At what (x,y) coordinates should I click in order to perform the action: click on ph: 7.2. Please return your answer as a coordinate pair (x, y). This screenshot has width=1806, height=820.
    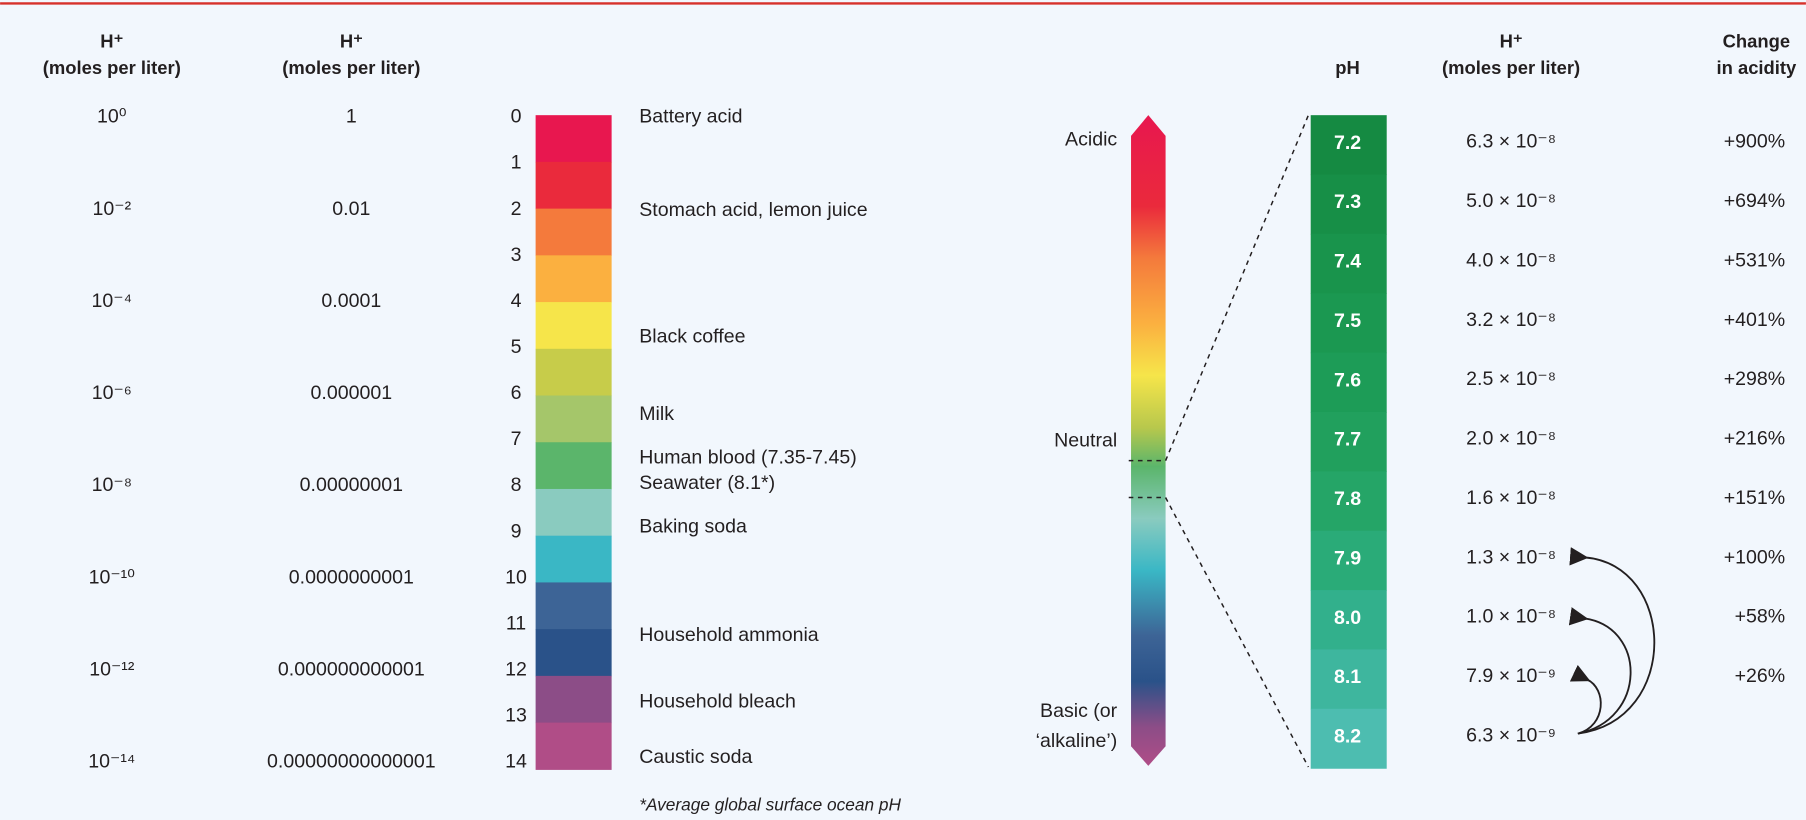
    Looking at the image, I should click on (1347, 143).